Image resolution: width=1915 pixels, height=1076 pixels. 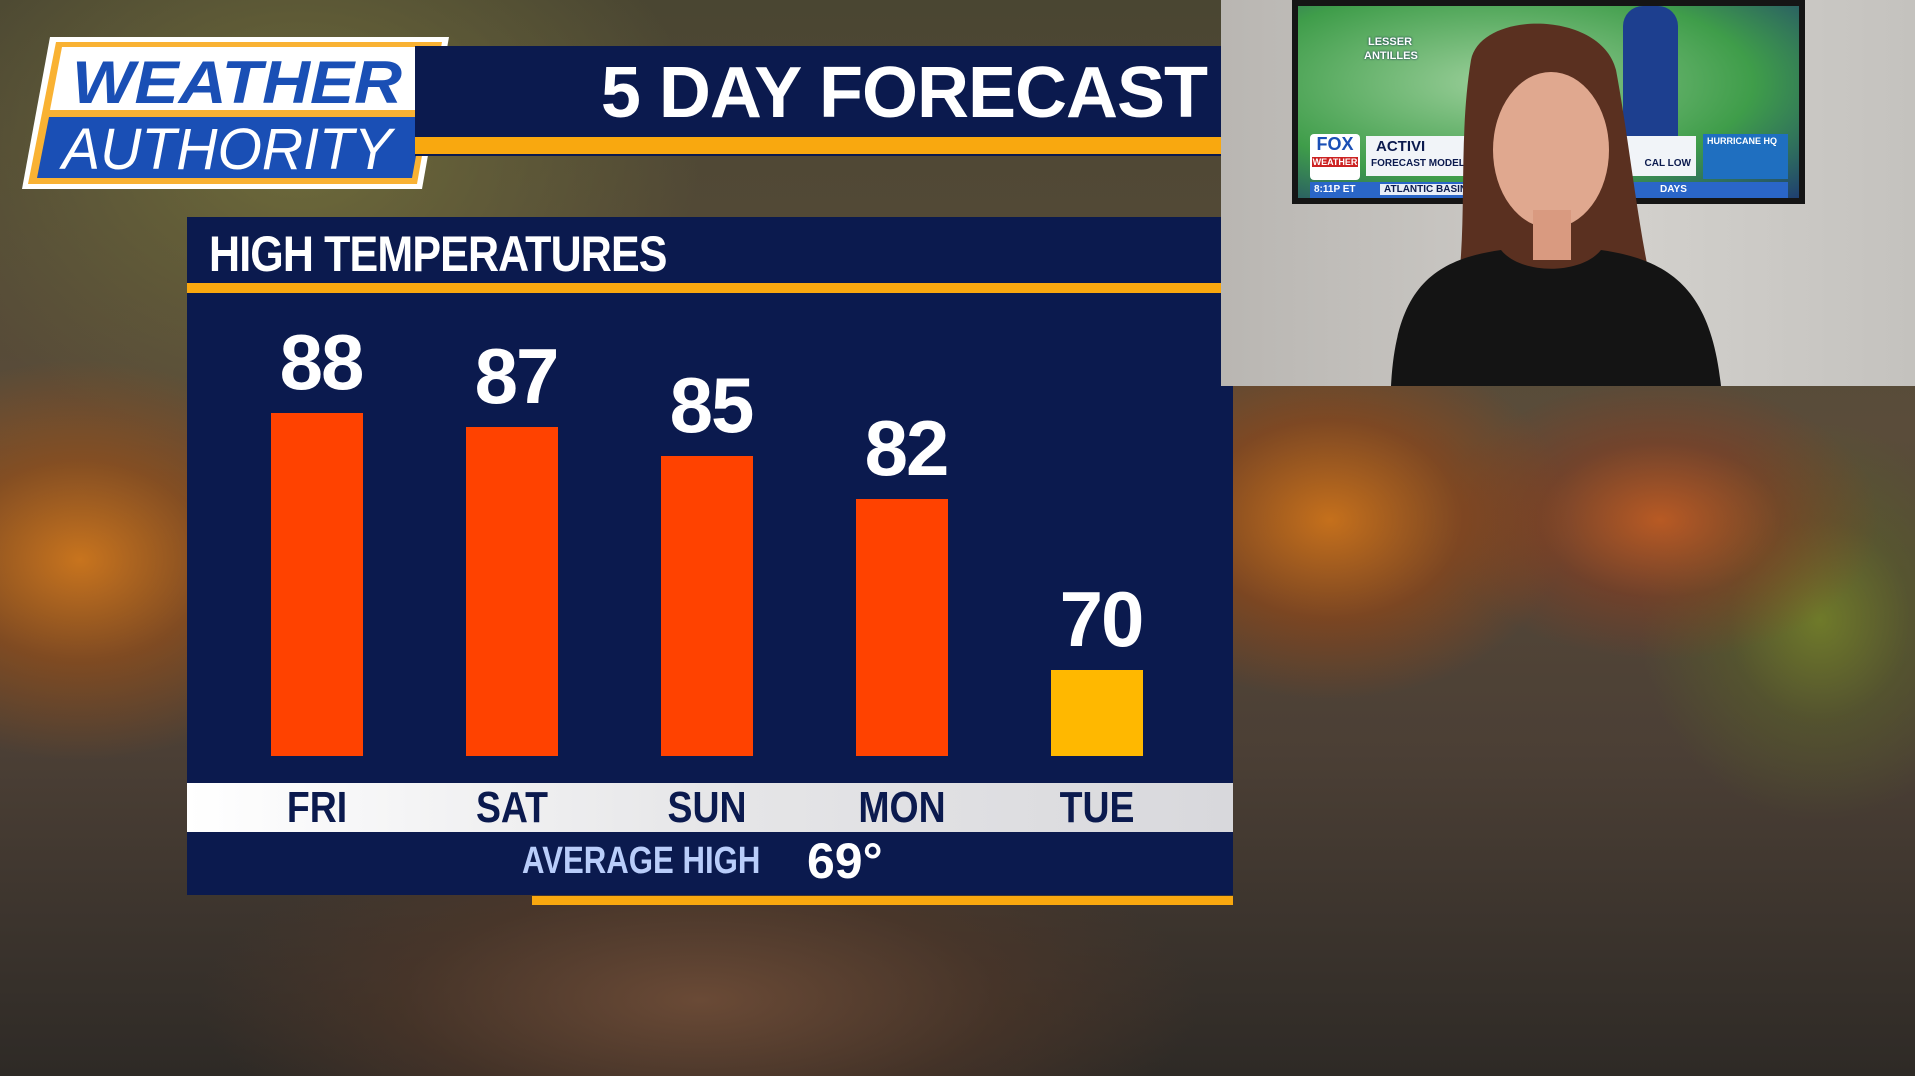 What do you see at coordinates (1390, 42) in the screenshot?
I see `tv-map-label: LESSER` at bounding box center [1390, 42].